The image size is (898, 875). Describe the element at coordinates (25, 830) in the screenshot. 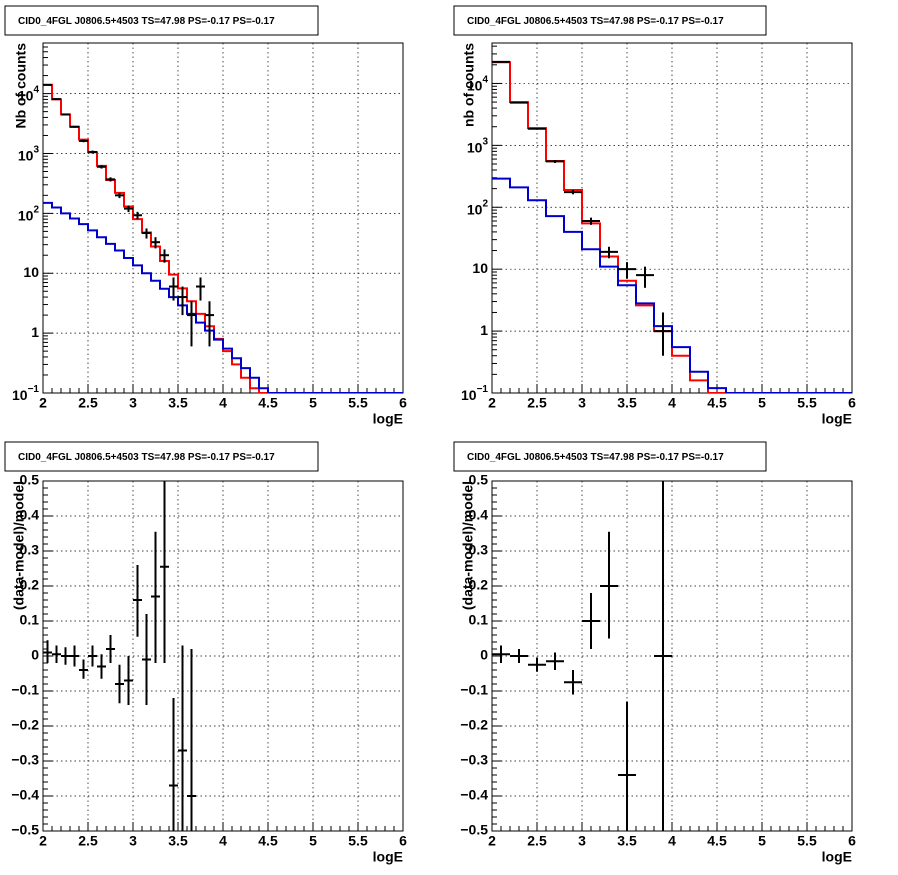

I see `y-tick-label: −0.5` at that location.